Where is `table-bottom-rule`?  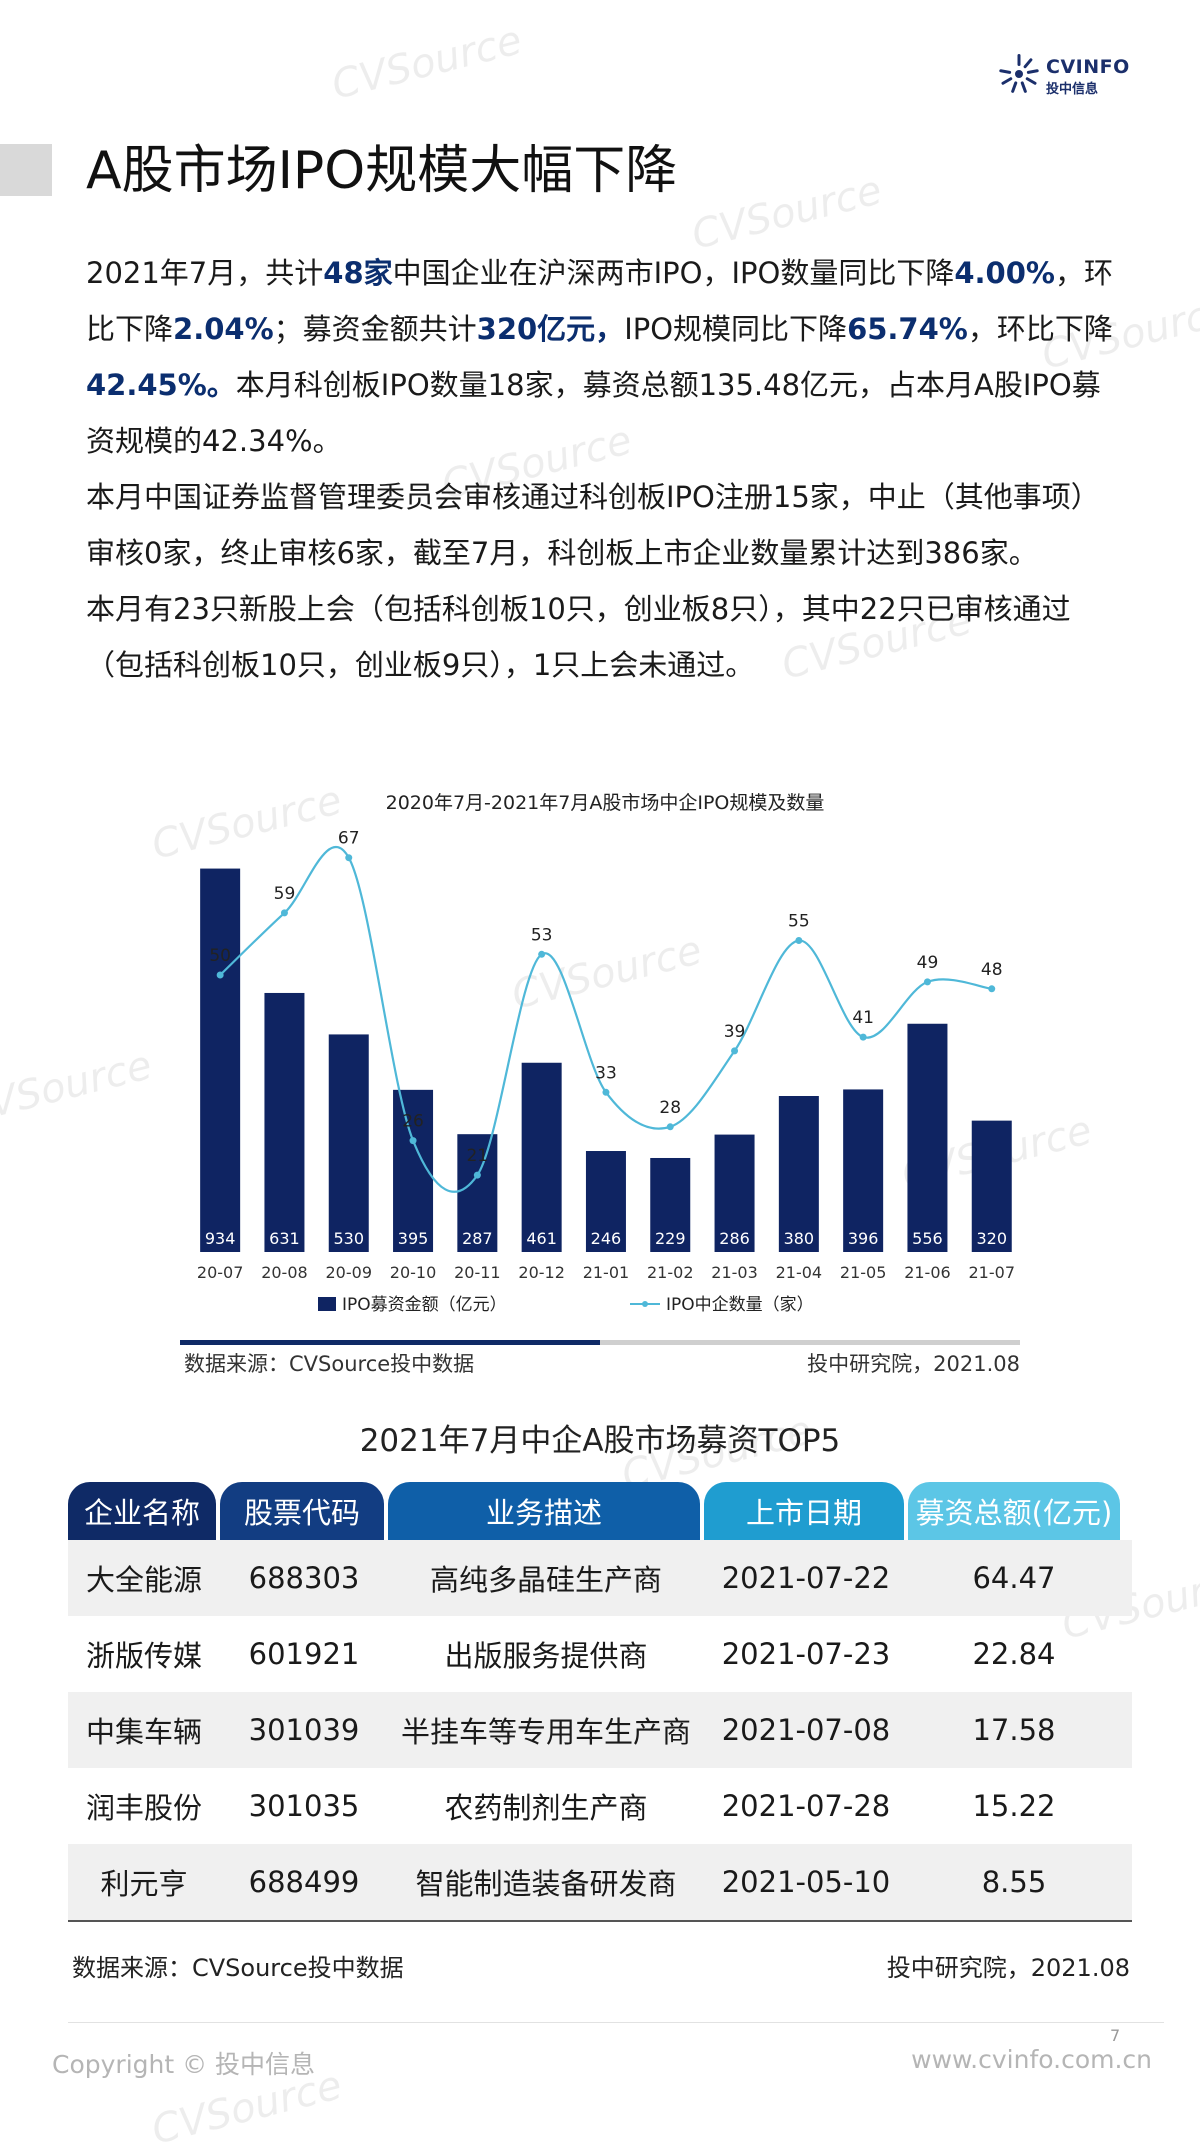 table-bottom-rule is located at coordinates (600, 1921).